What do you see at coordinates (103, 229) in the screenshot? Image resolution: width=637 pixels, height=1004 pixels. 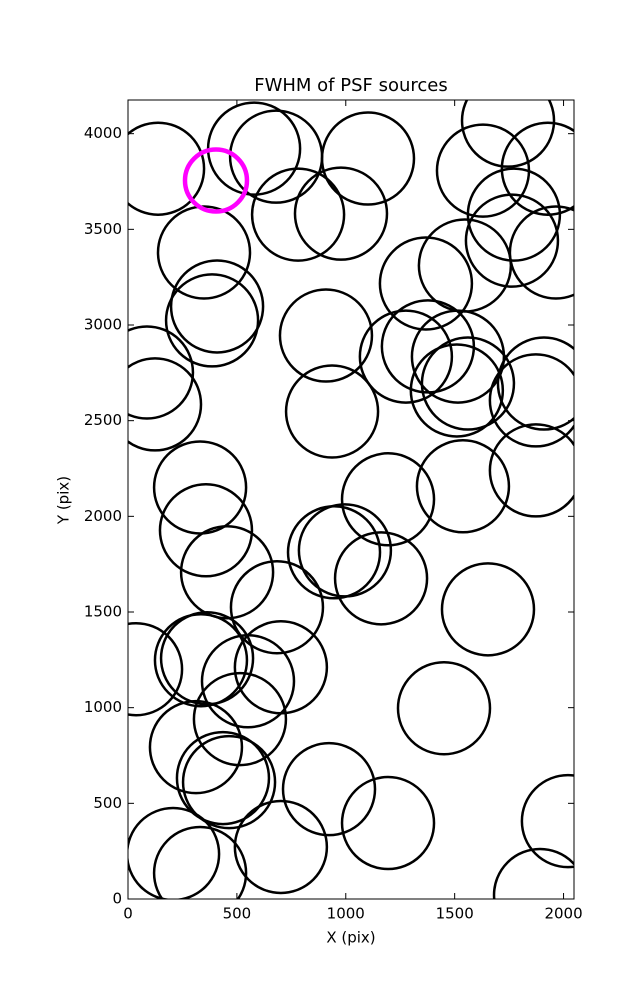 I see `y-tick-label: 3500` at bounding box center [103, 229].